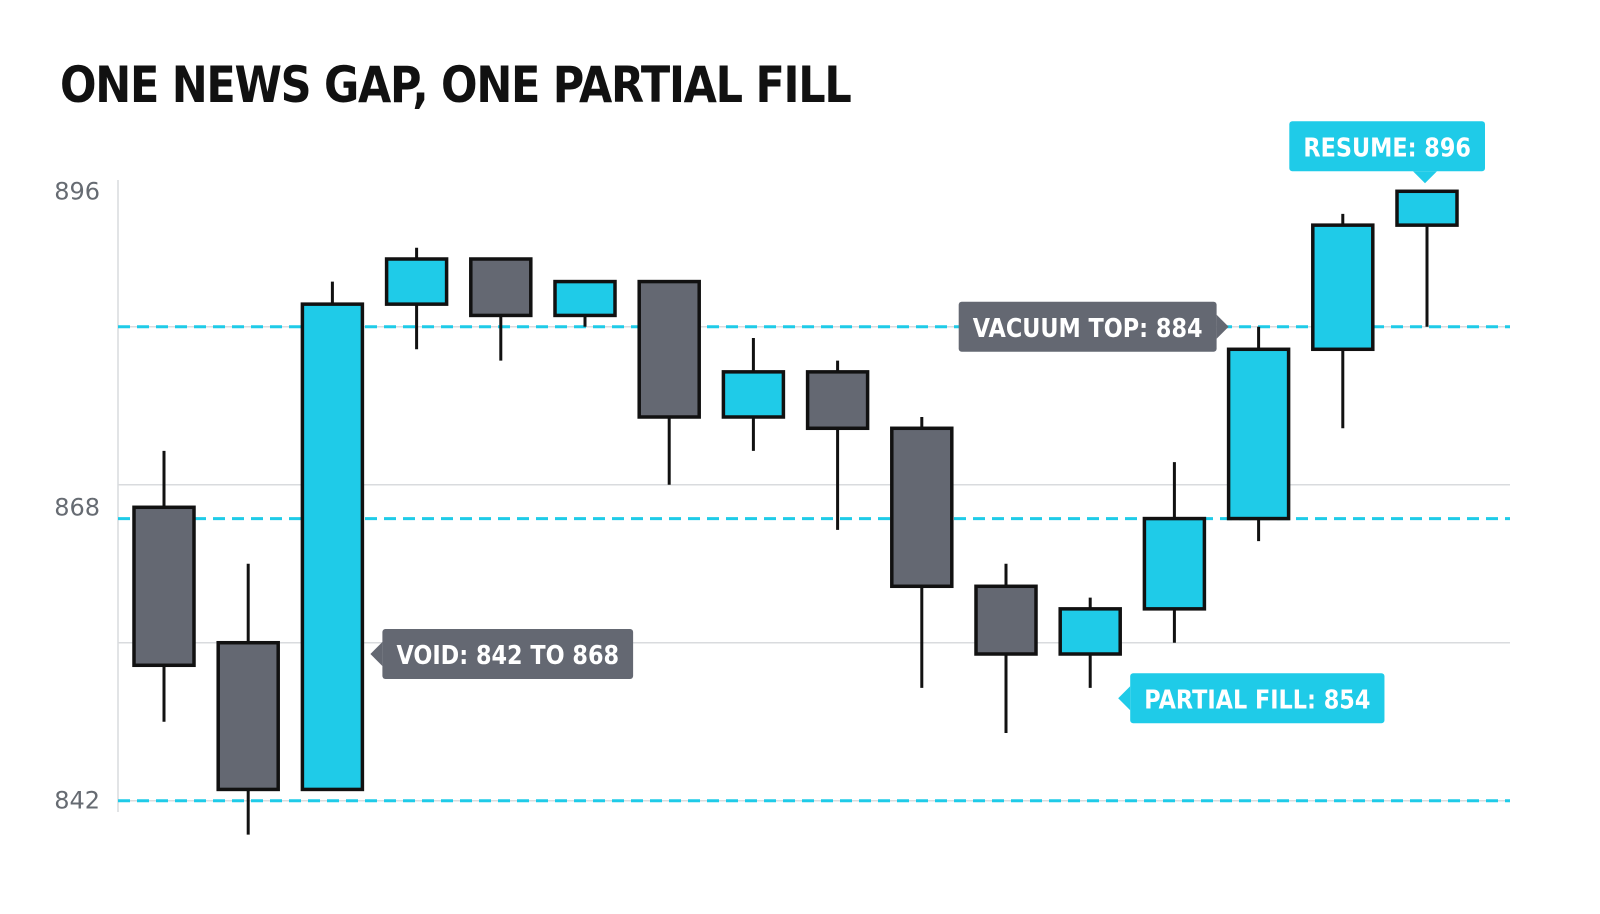  Describe the element at coordinates (456, 85) in the screenshot. I see `chart-title: ONE NEWS GAP, ONE PARTIAL FILL` at that location.